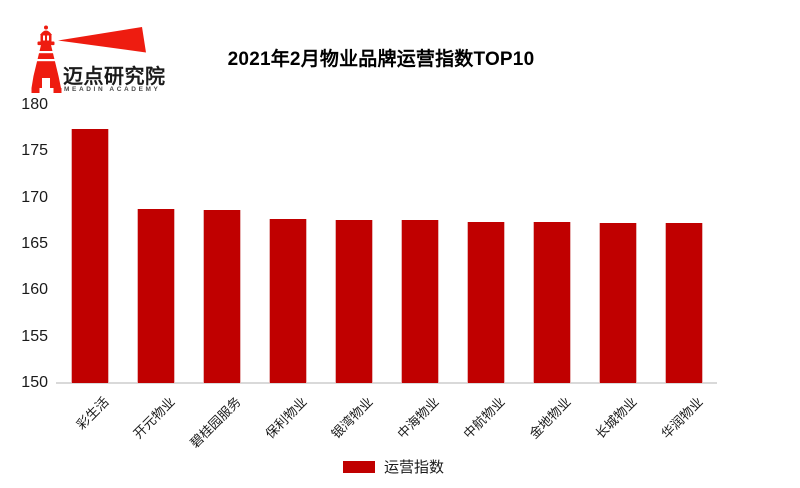  What do you see at coordinates (484, 418) in the screenshot?
I see `x-axis-label: 中航物业` at bounding box center [484, 418].